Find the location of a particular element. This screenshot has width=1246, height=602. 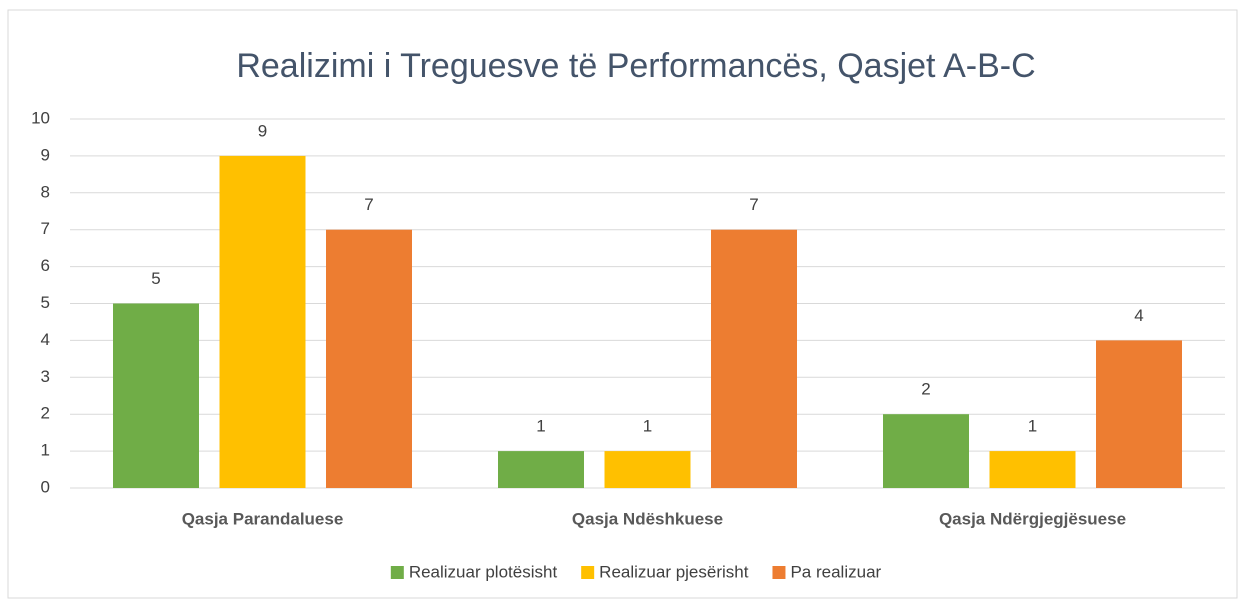

legend-label: Pa realizuar is located at coordinates (835, 571).